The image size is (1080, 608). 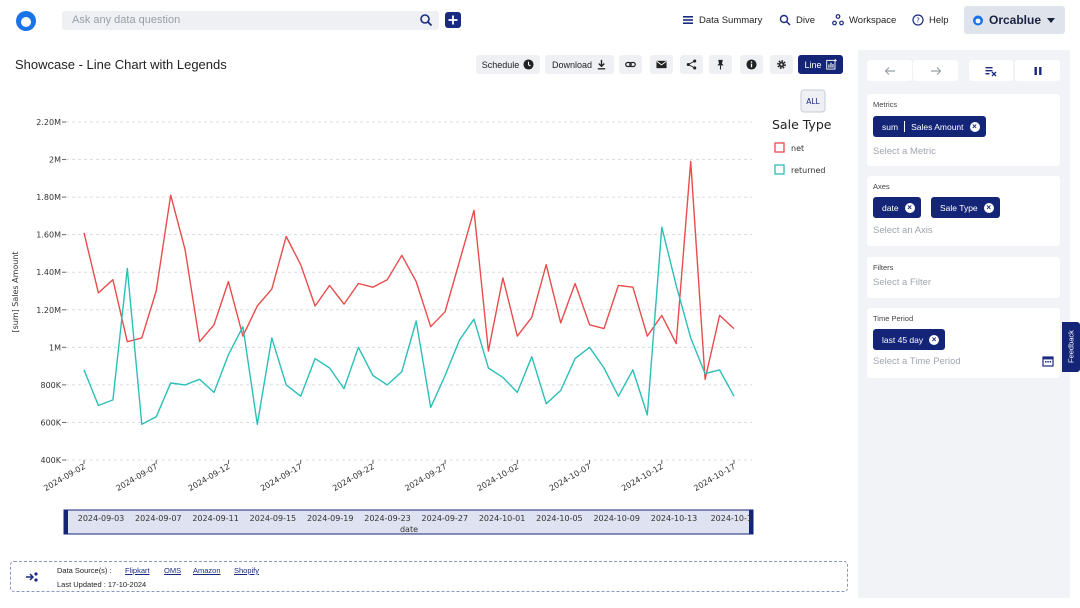 I want to click on orcablue-logo-small, so click(x=978, y=20).